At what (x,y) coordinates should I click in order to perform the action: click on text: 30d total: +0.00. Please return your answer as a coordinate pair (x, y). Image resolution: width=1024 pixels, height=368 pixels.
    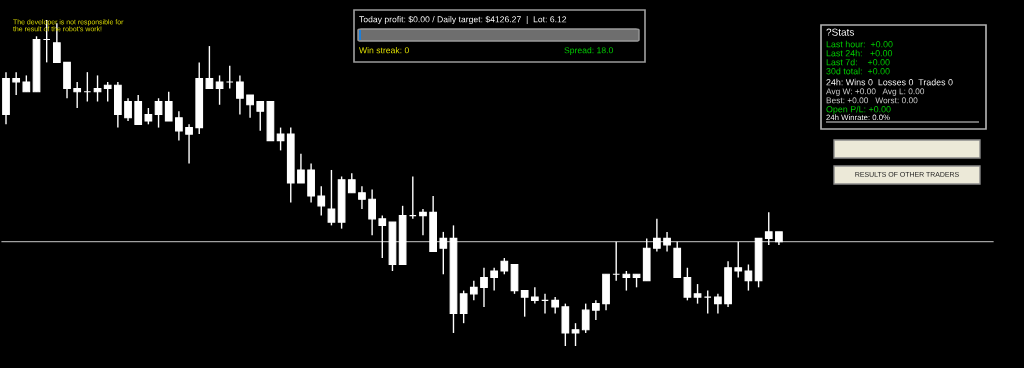
    Looking at the image, I should click on (858, 71).